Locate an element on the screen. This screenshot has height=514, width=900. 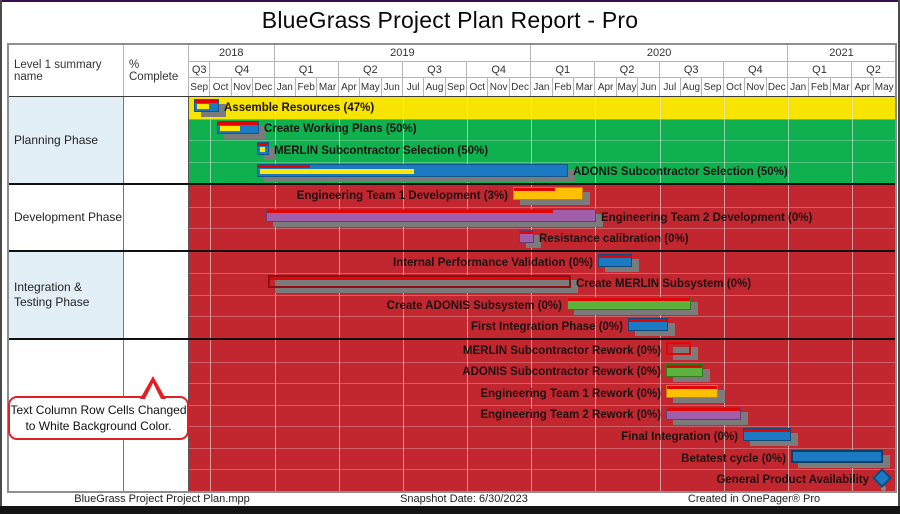
task-label: ADONIS Subcontractor Selection (50%) is located at coordinates (680, 172).